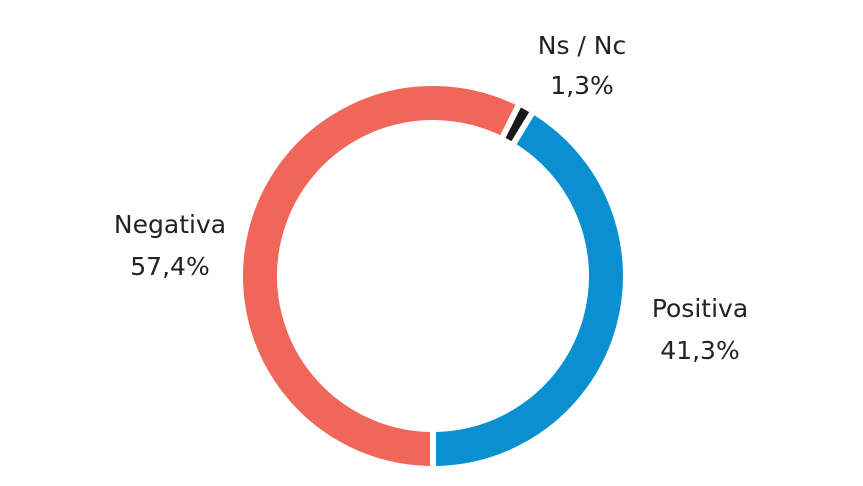 This screenshot has width=863, height=486. What do you see at coordinates (169, 266) in the screenshot?
I see `segment-value: 57,4%` at bounding box center [169, 266].